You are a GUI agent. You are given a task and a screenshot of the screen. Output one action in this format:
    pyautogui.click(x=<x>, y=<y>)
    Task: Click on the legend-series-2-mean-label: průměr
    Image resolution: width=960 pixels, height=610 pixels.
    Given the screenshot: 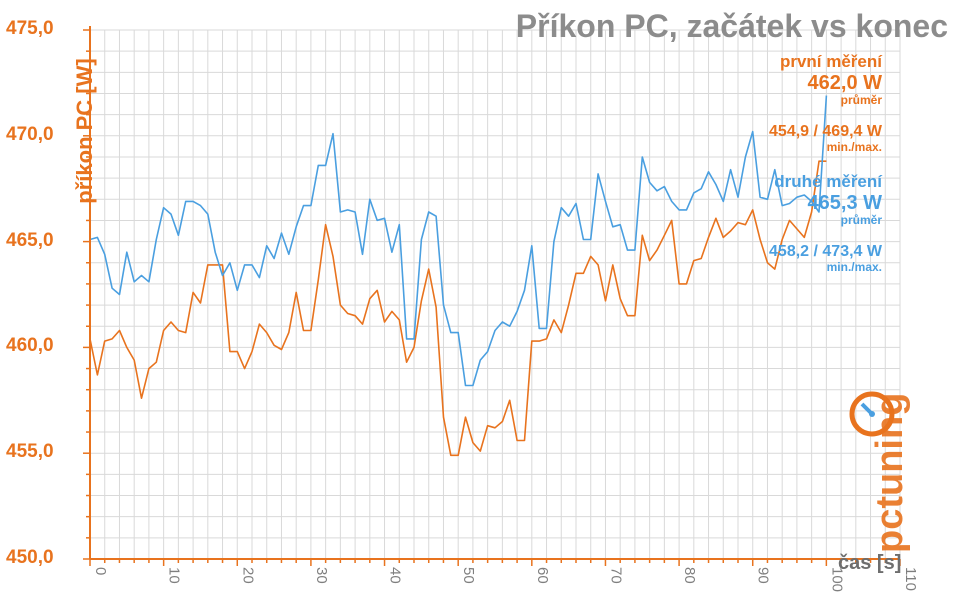 What is the action you would take?
    pyautogui.click(x=861, y=220)
    